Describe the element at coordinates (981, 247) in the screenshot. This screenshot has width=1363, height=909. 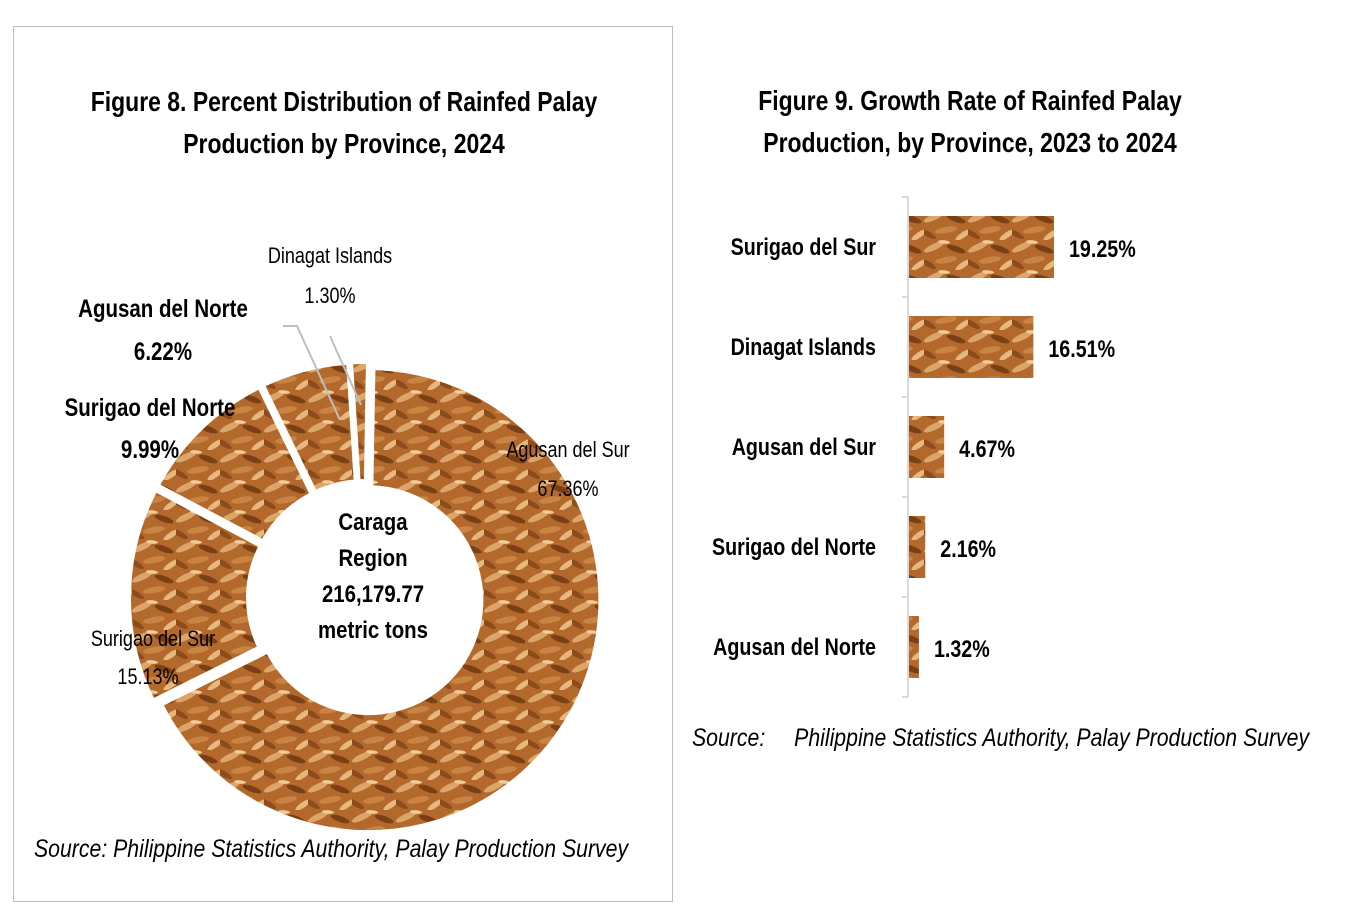
I see `bar-surigao-del-sur` at that location.